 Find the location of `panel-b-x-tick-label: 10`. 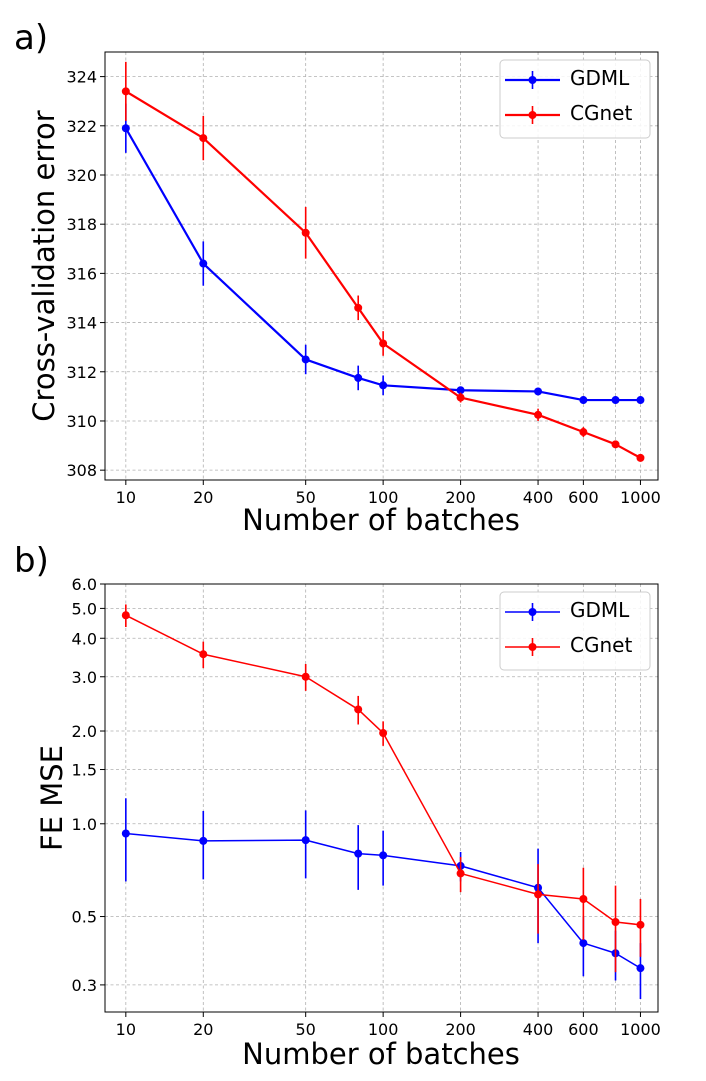

panel-b-x-tick-label: 10 is located at coordinates (126, 1029).